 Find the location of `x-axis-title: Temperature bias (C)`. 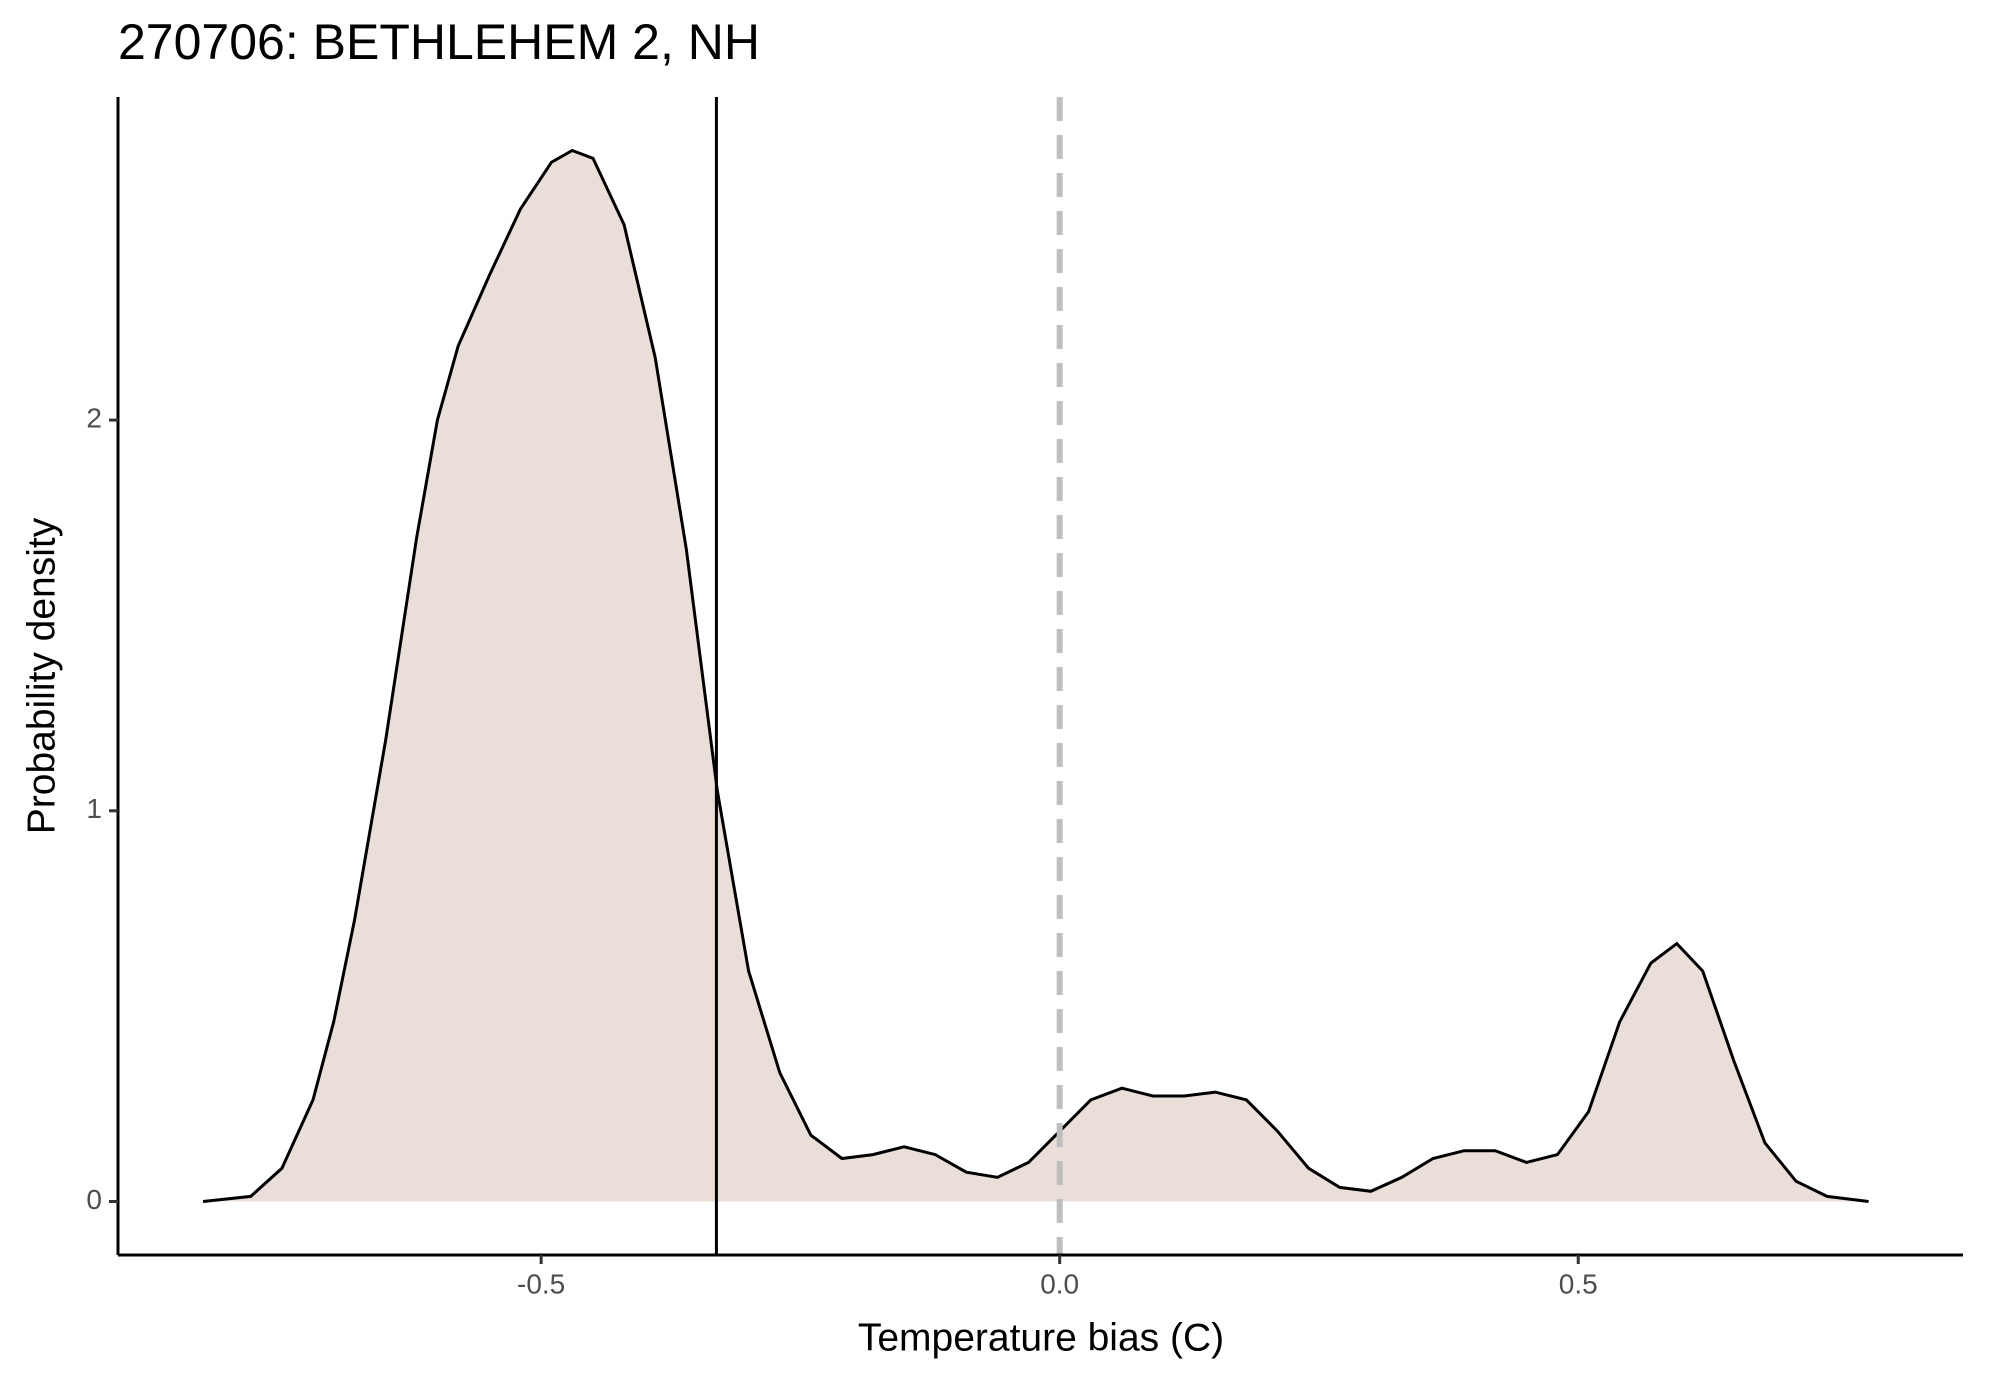

x-axis-title: Temperature bias (C) is located at coordinates (1041, 1337).